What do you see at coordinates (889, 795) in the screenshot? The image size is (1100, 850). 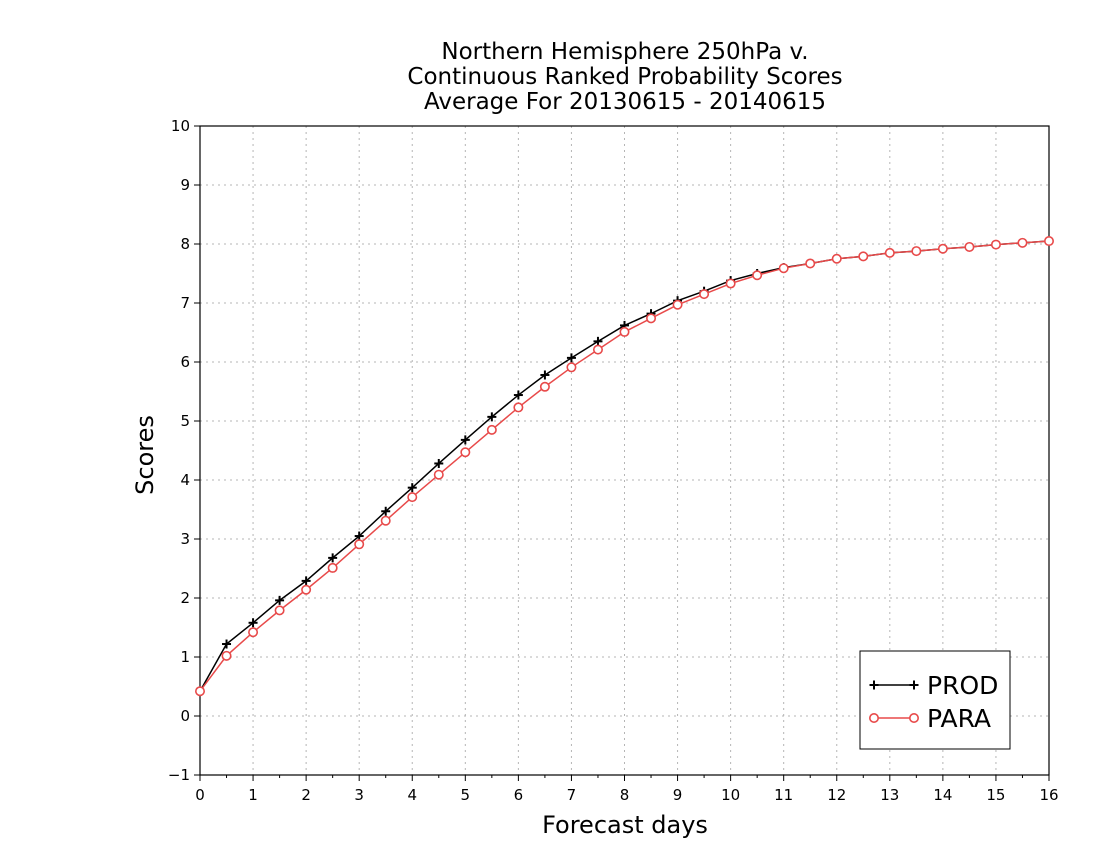 I see `x-tick-label: 13` at bounding box center [889, 795].